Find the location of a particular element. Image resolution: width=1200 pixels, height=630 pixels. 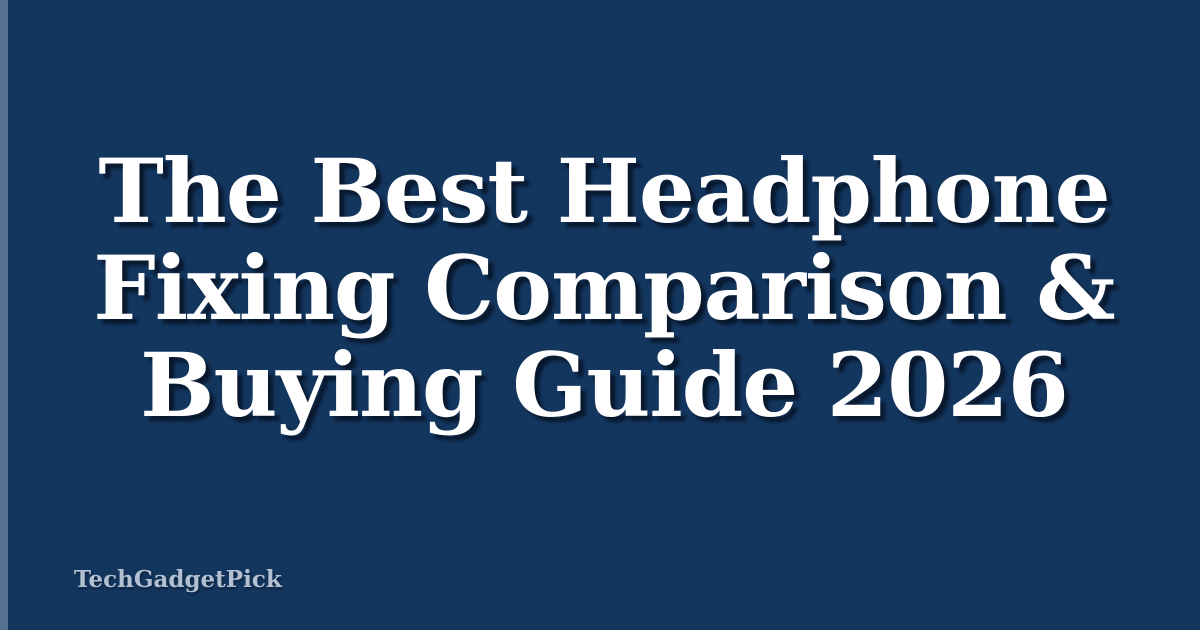

brand-wordmark: TechGadgetPick is located at coordinates (178, 579).